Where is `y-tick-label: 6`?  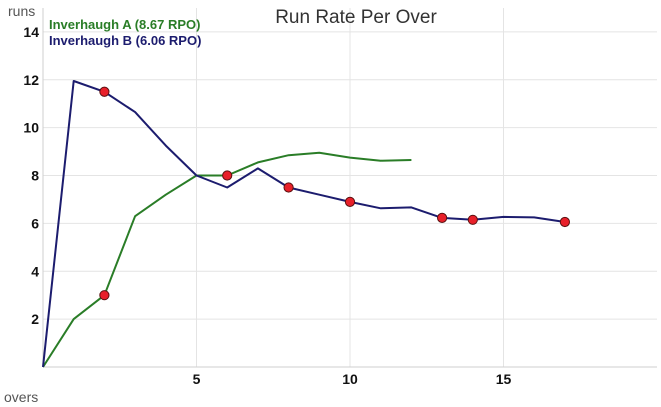
y-tick-label: 6 is located at coordinates (35, 223).